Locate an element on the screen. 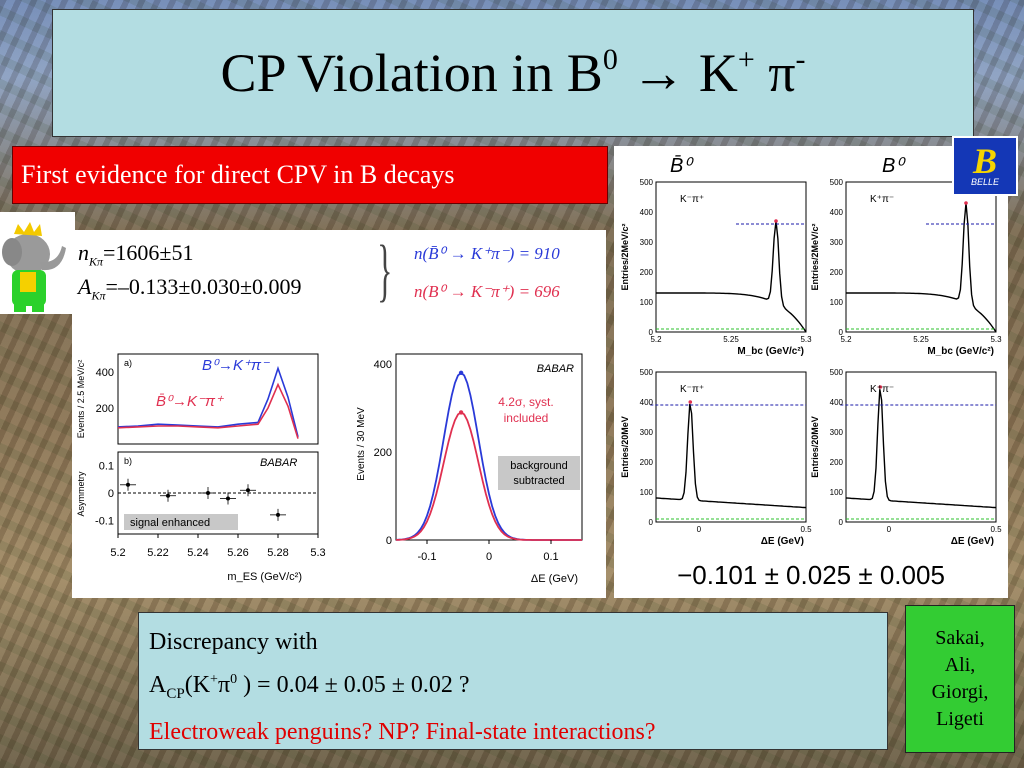 This screenshot has width=1024, height=768. acp-line: ACP(K+π0 ) = 0.04 ± 0.05 ± 0.02 ? is located at coordinates (309, 687).